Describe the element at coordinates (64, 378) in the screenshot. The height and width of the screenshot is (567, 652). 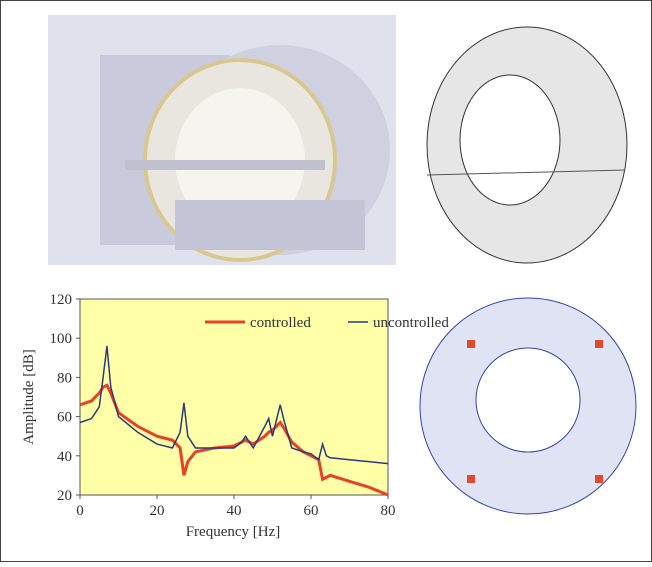
I see `y-tick-label: 80` at that location.